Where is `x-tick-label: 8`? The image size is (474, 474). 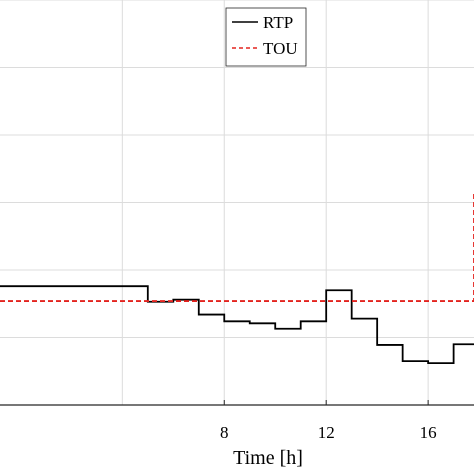
x-tick-label: 8 is located at coordinates (224, 432).